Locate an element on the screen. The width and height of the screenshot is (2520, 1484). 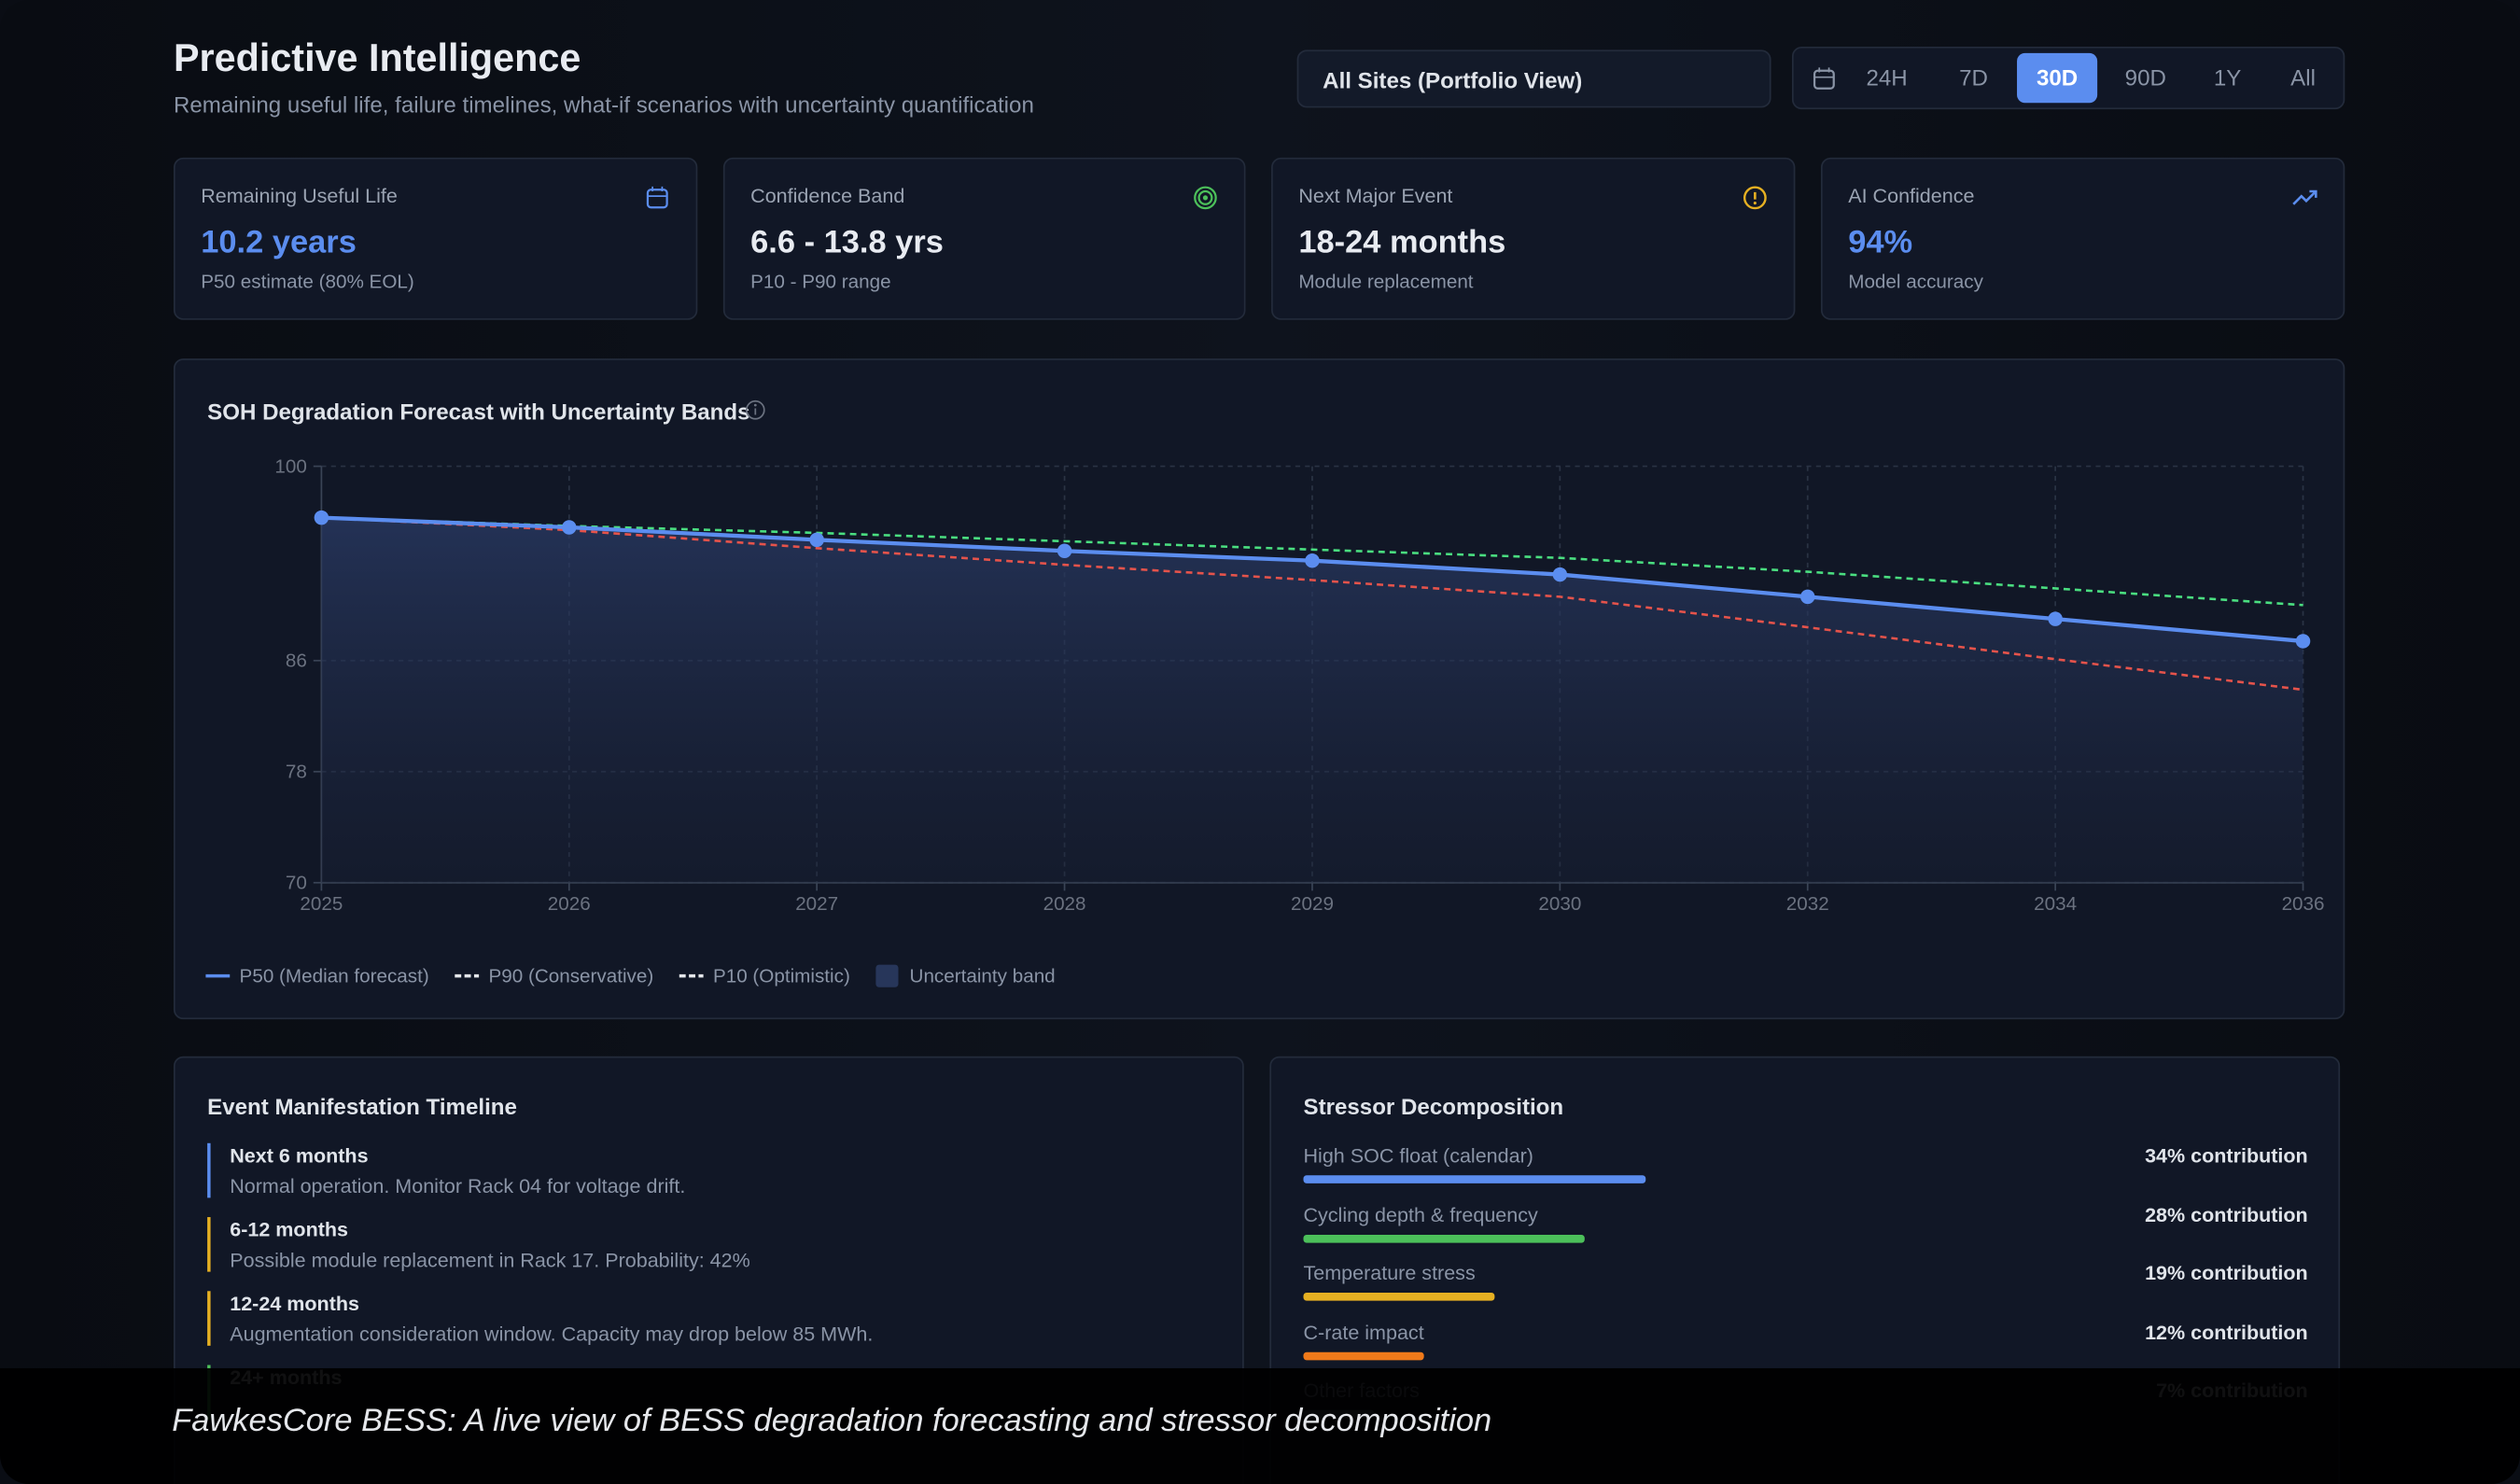
calendar-icon is located at coordinates (1824, 78).